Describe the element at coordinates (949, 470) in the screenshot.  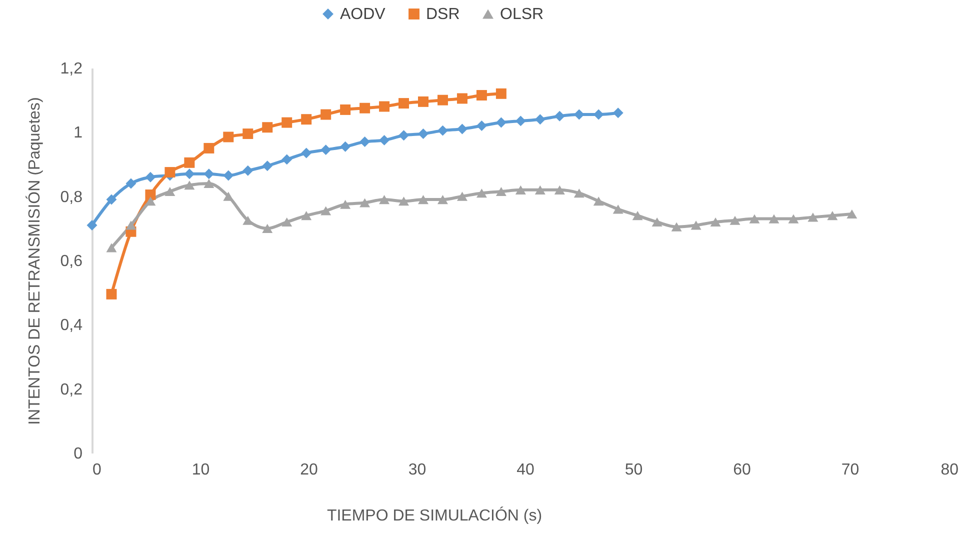
I see `x-tick-label: 80` at that location.